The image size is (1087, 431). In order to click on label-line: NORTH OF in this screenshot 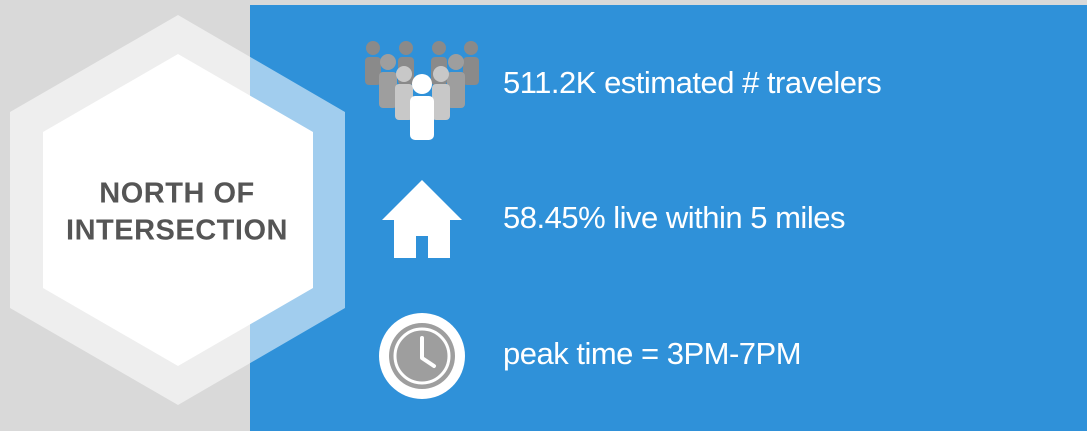, I will do `click(176, 194)`.